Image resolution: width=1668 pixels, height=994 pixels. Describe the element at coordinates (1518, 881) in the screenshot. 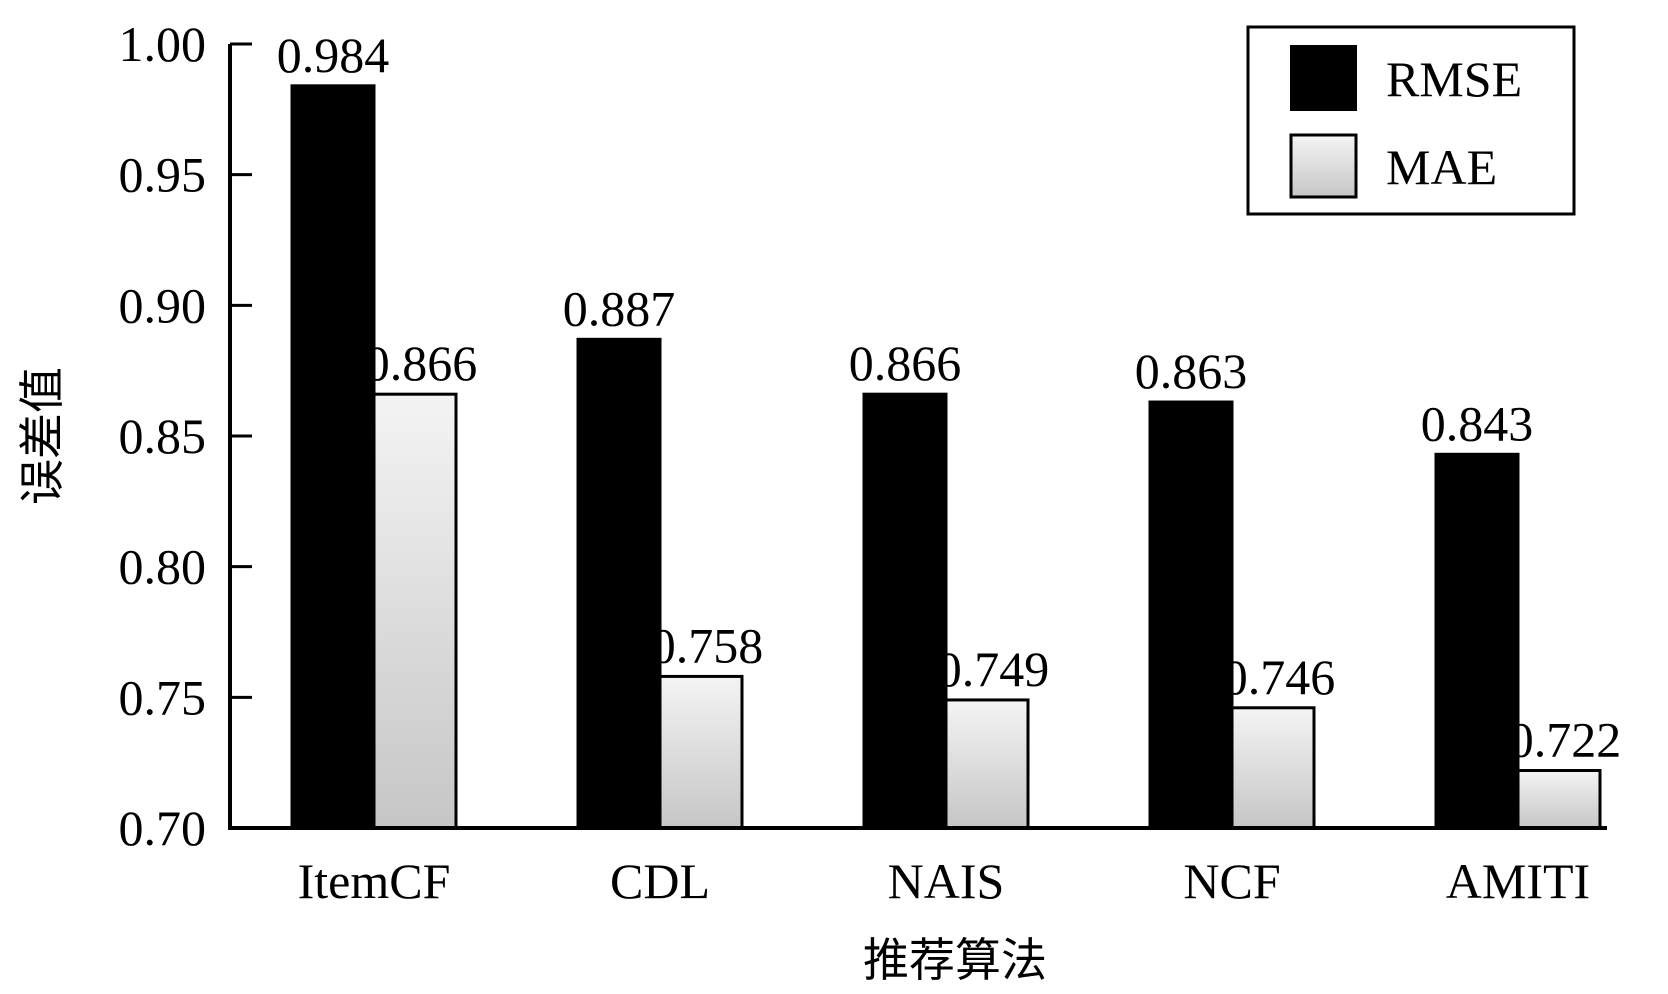

I see `x-tick-label: AMITI` at that location.